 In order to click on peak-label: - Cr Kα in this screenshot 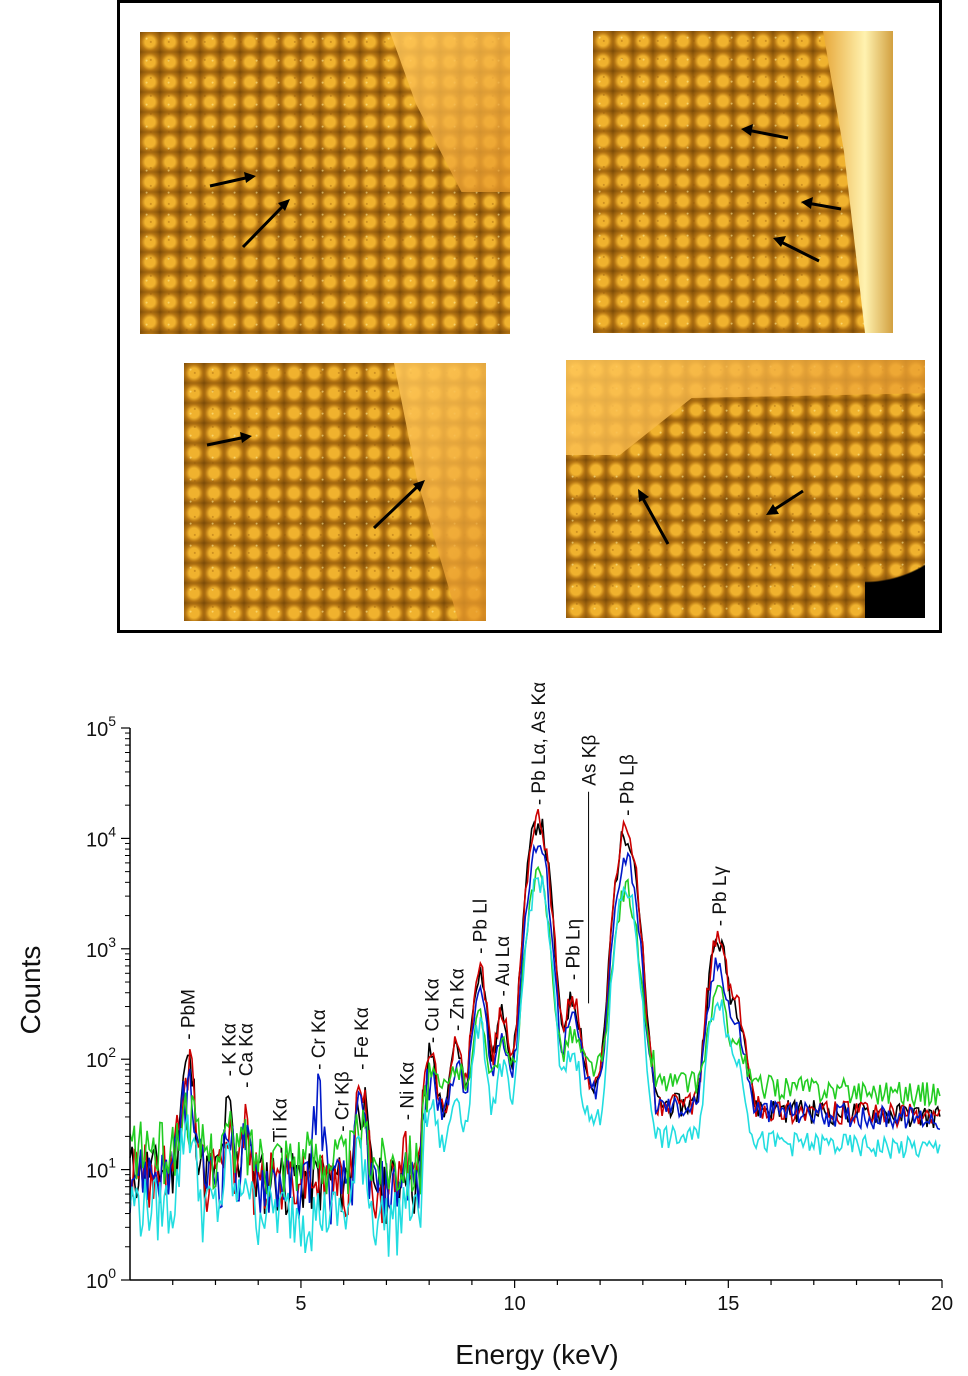, I will do `click(319, 1039)`.